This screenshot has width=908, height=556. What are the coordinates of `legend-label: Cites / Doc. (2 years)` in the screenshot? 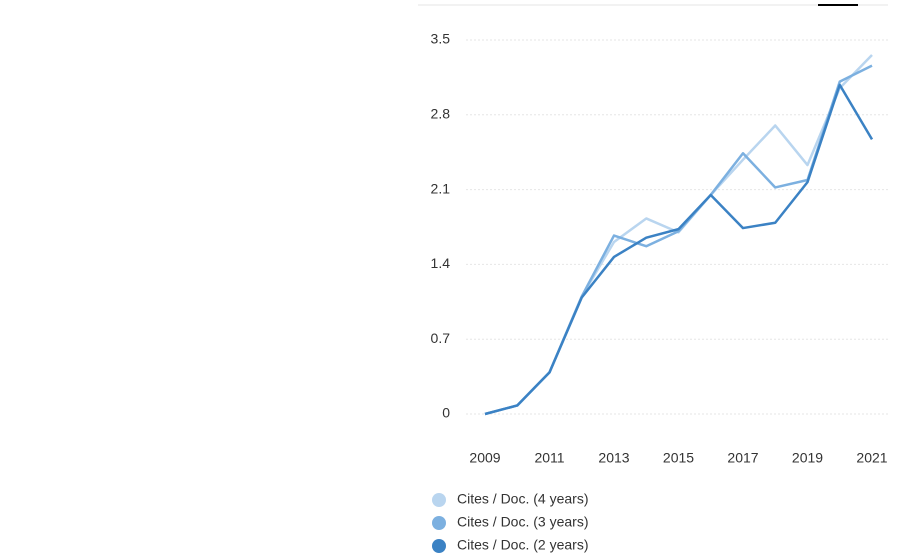 It's located at (522, 545).